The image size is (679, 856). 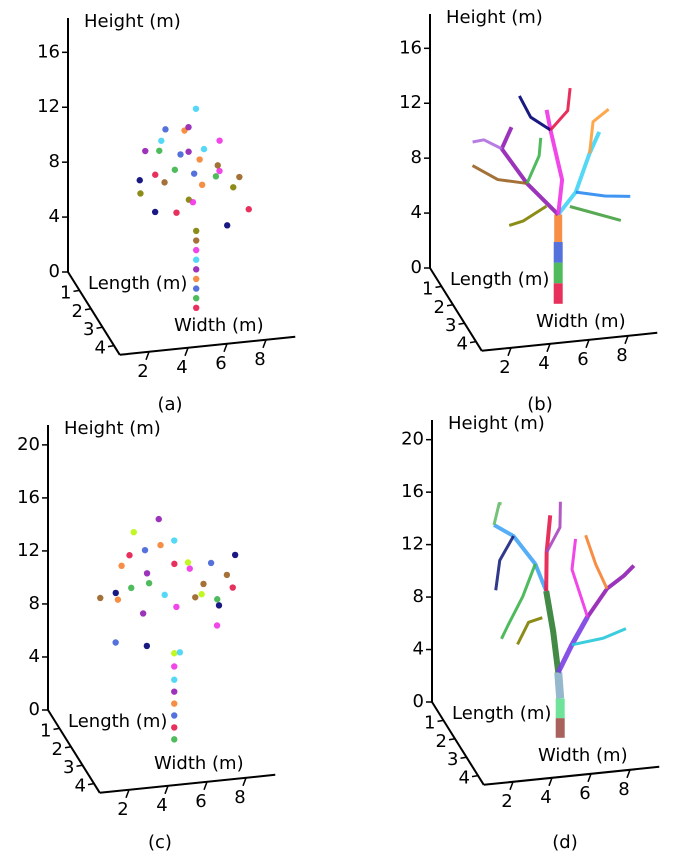 I want to click on caption: (d), so click(x=564, y=842).